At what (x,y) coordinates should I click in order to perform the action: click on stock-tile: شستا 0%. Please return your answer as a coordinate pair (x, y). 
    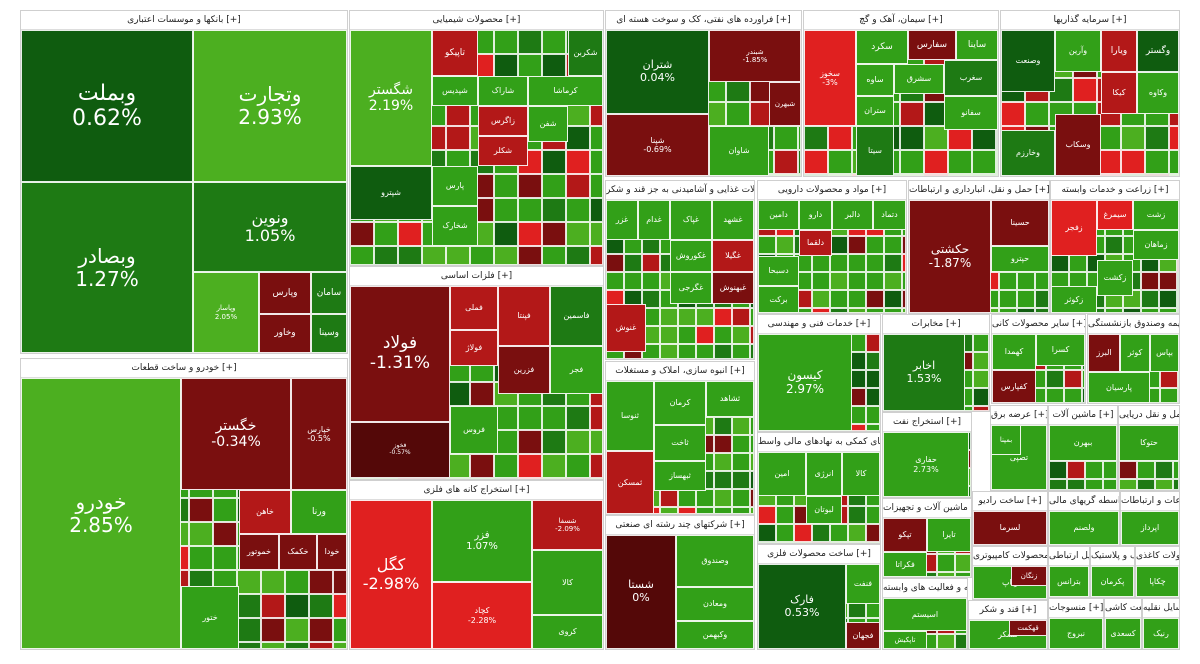
    Looking at the image, I should click on (641, 592).